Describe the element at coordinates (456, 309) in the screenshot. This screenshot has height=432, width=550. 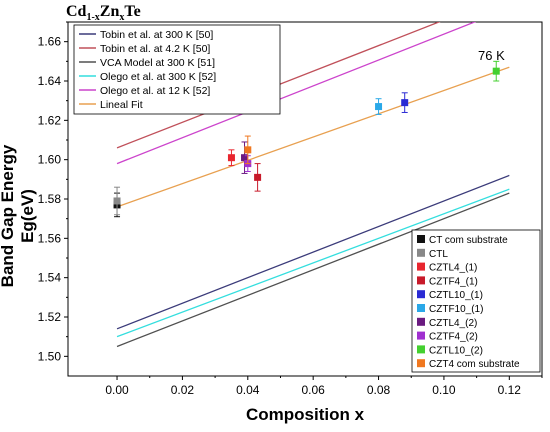
I see `legend-point-label: CZTF10_(1)` at that location.